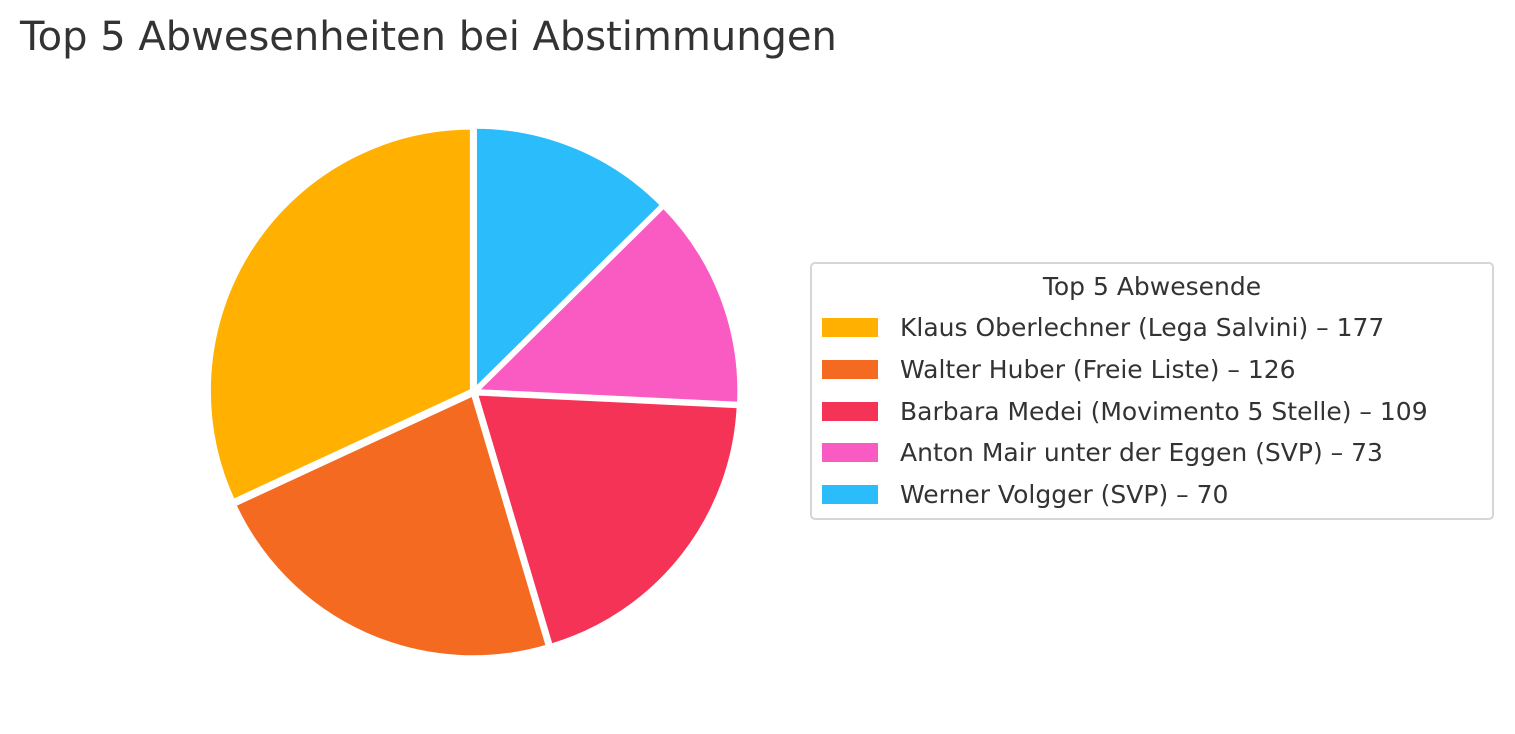 This screenshot has width=1515, height=734. I want to click on legend-item: Anton Mair unter der Eggen (SVP) – 73, so click(1102, 452).